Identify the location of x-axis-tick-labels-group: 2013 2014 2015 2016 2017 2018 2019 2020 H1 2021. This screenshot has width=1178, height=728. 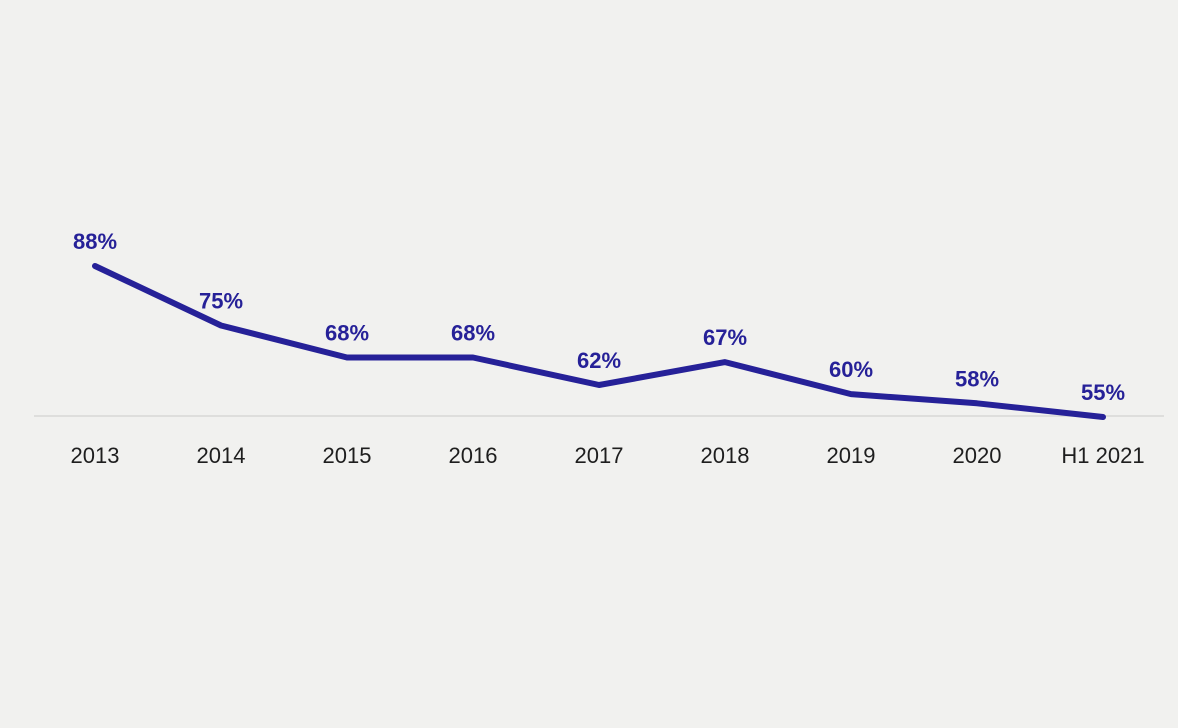
(608, 455).